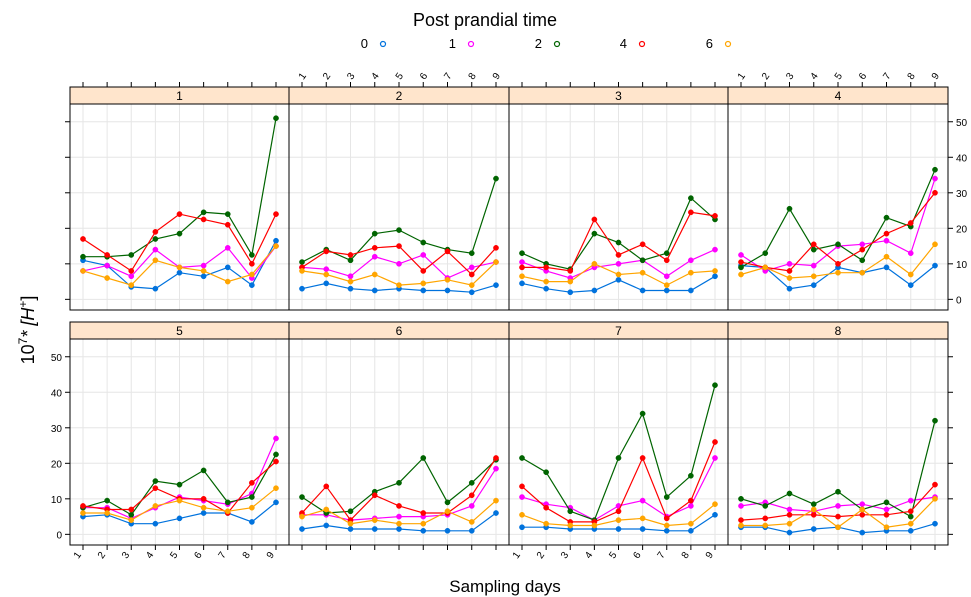  Describe the element at coordinates (912, 76) in the screenshot. I see `x-tick-label-top: 8` at that location.